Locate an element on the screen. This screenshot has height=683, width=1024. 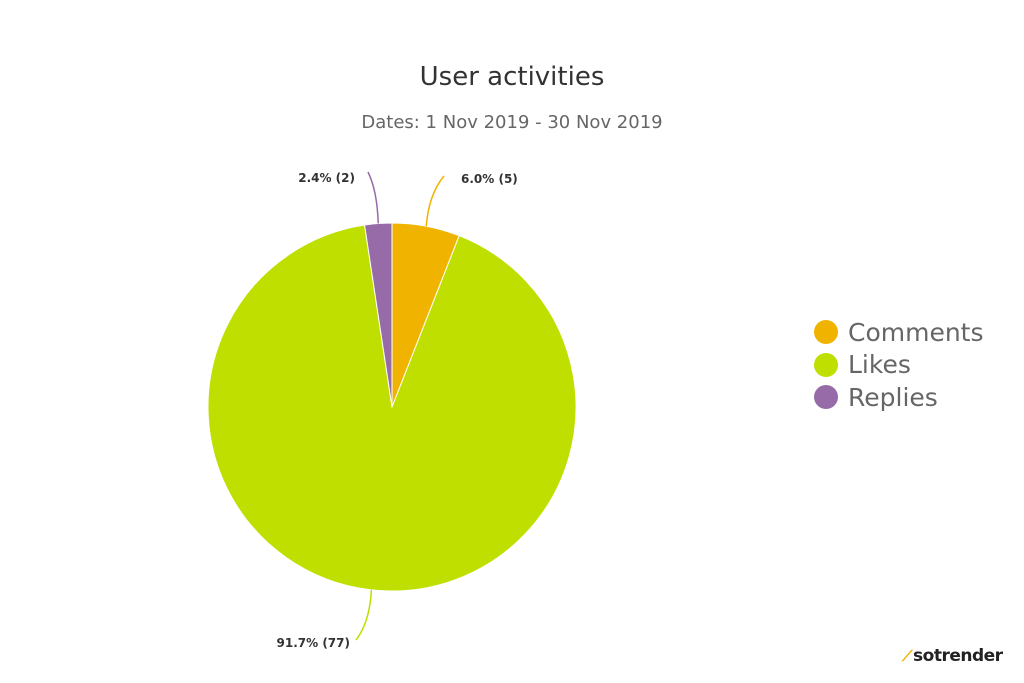
legend-label: Likes is located at coordinates (879, 365).